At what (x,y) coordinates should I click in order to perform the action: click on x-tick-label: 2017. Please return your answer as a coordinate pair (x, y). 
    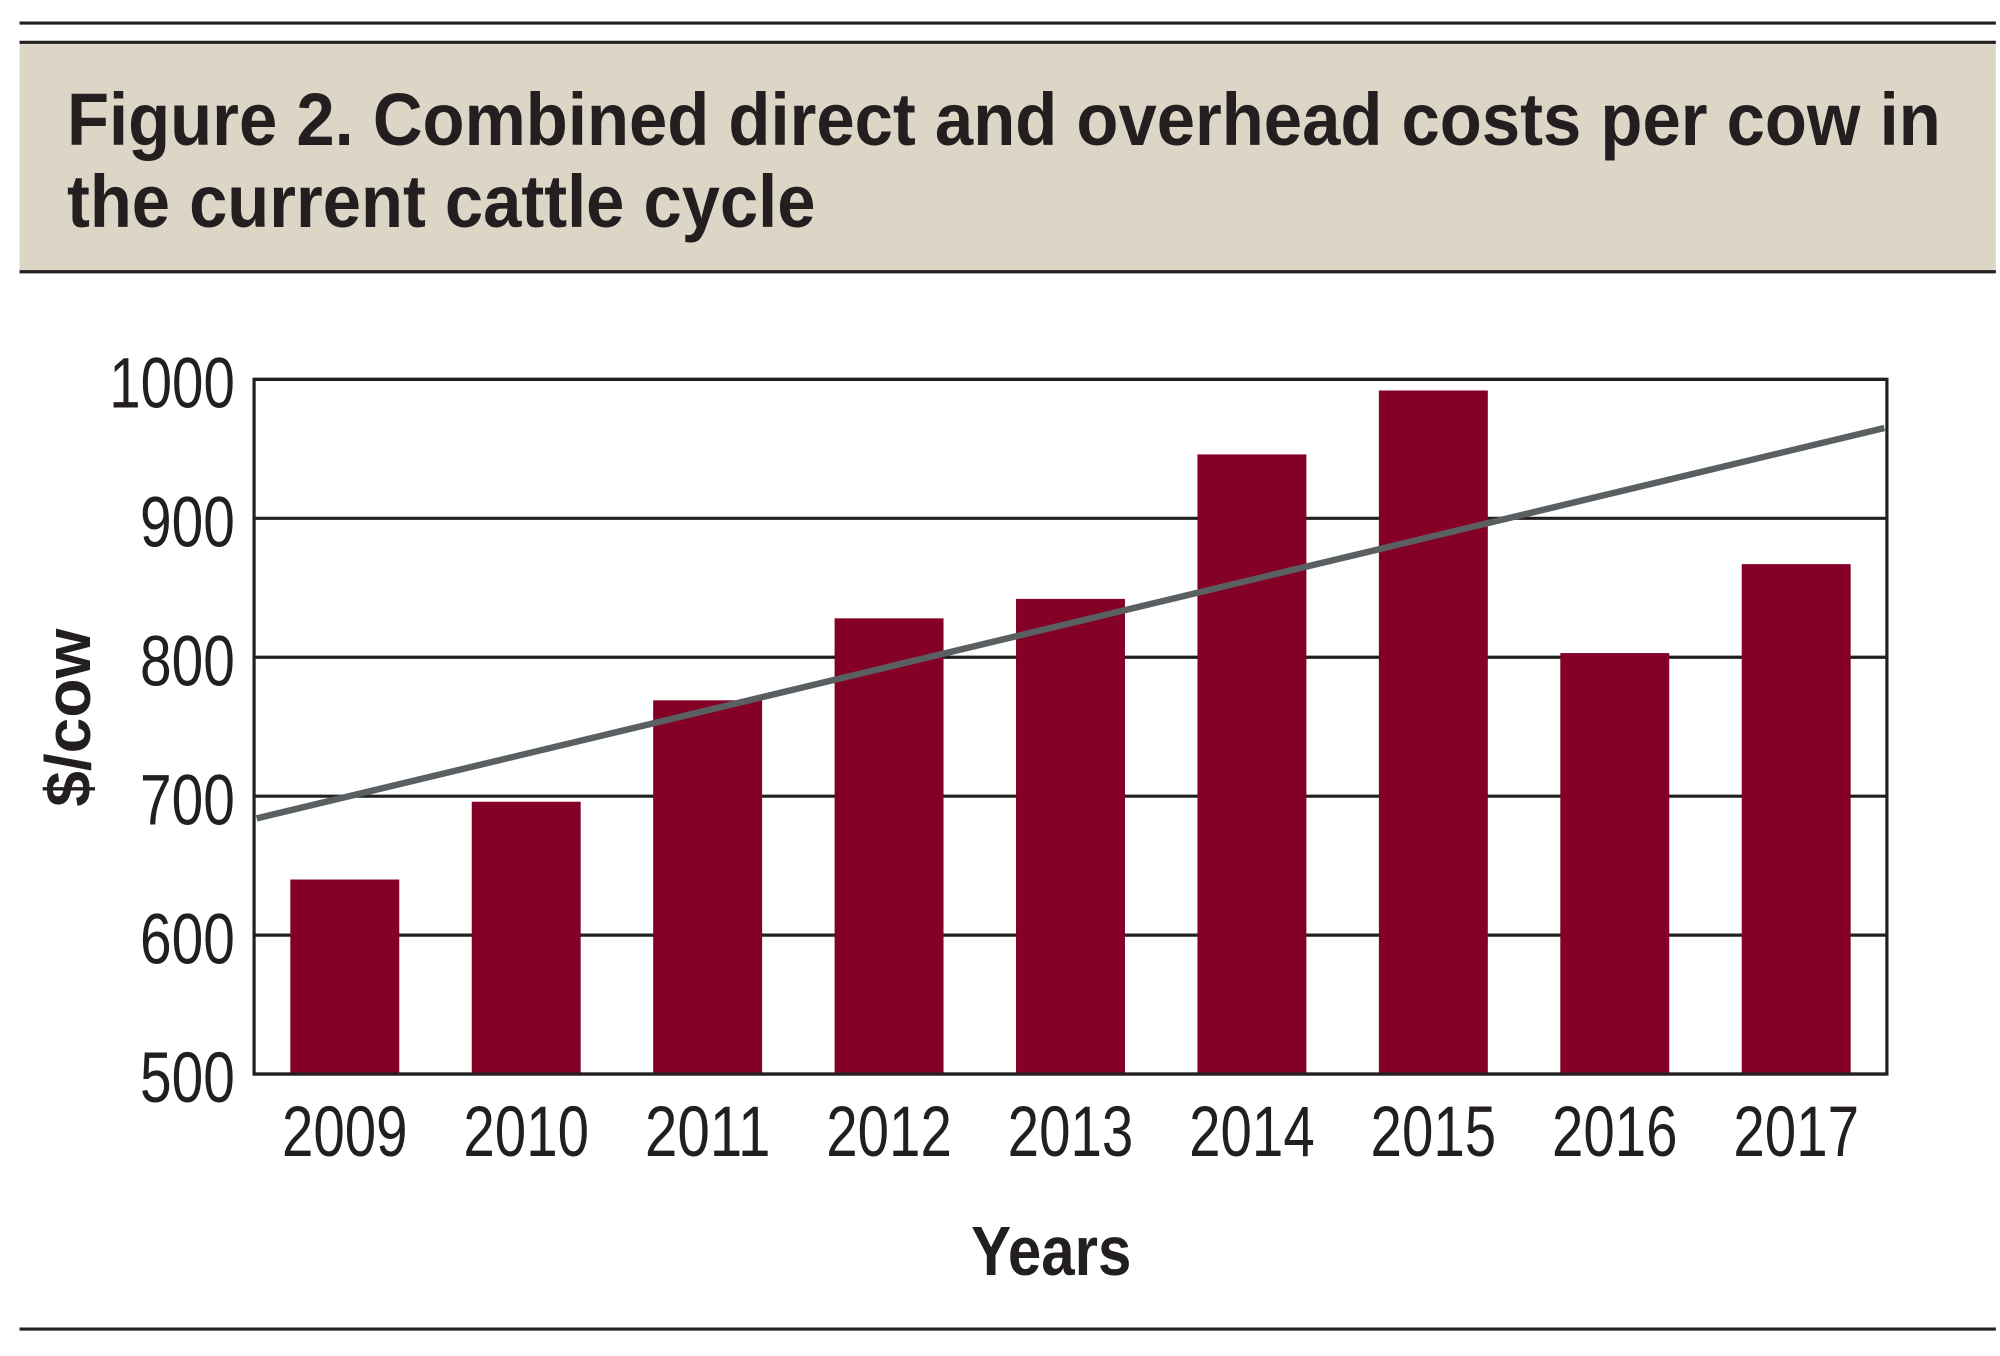
    Looking at the image, I should click on (1796, 1132).